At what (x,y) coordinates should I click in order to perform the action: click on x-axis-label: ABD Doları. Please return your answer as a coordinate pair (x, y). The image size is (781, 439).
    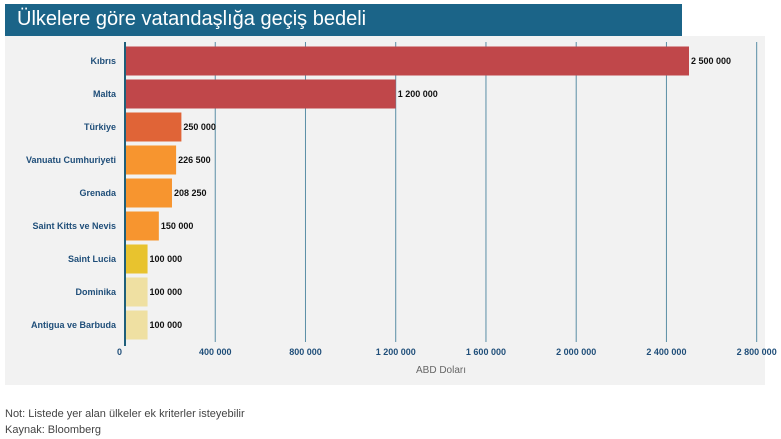
    Looking at the image, I should click on (441, 370).